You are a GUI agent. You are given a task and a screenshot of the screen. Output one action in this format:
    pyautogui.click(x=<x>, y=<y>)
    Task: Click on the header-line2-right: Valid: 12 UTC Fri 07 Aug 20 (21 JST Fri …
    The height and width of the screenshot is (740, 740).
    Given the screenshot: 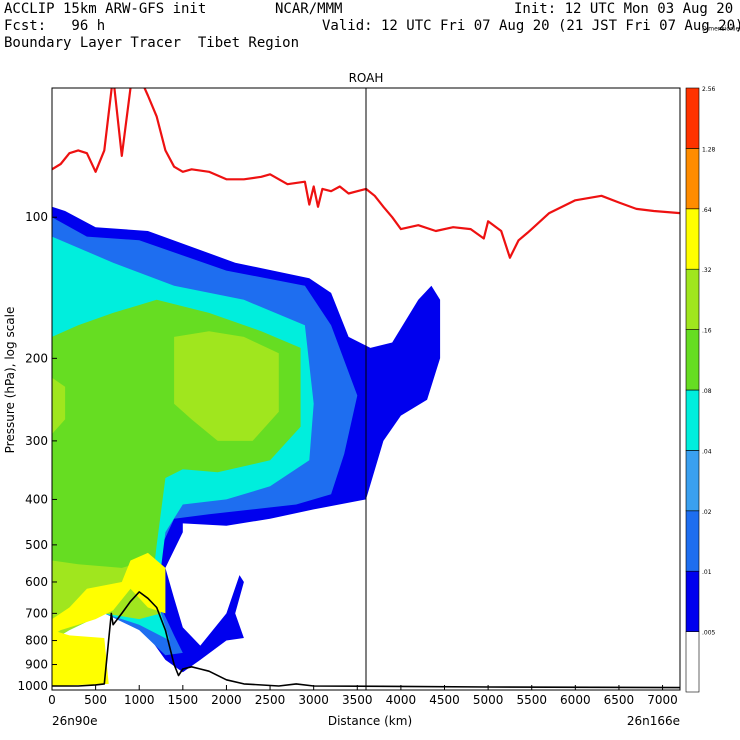 What is the action you would take?
    pyautogui.click(x=531, y=26)
    